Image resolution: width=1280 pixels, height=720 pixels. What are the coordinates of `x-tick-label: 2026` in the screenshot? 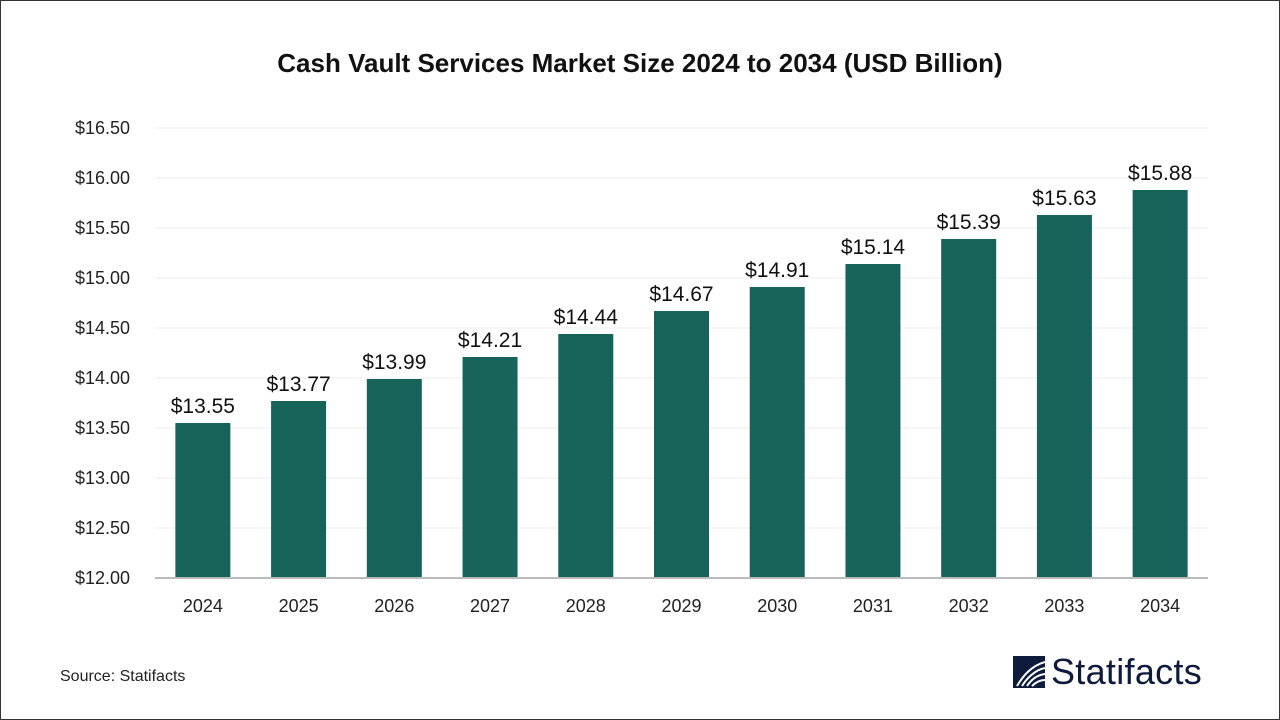 It's located at (394, 606).